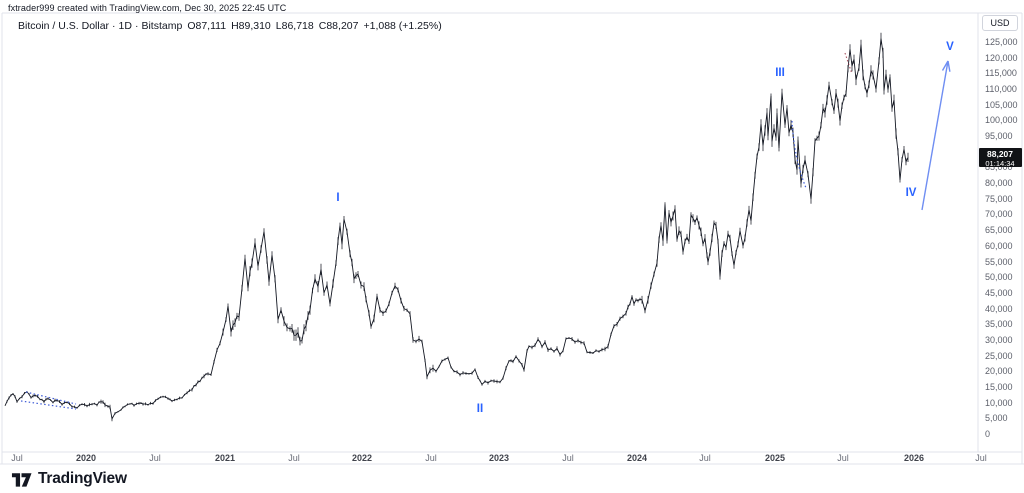 This screenshot has width=1024, height=493. What do you see at coordinates (1000, 163) in the screenshot?
I see `bar-countdown: 01:14:34` at bounding box center [1000, 163].